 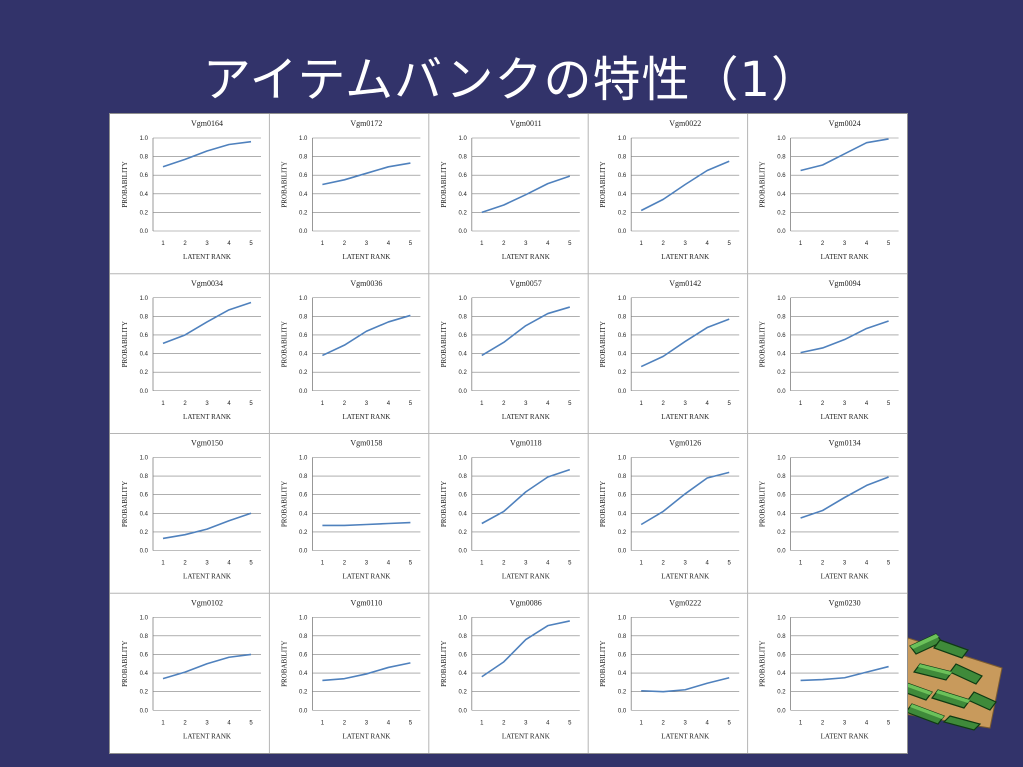 What do you see at coordinates (207, 283) in the screenshot?
I see `chart-title: Vgm0034` at bounding box center [207, 283].